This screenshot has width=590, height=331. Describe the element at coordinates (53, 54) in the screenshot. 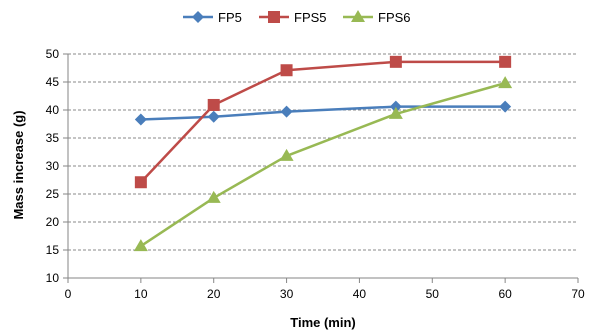

I see `y-tick-label: 50` at that location.